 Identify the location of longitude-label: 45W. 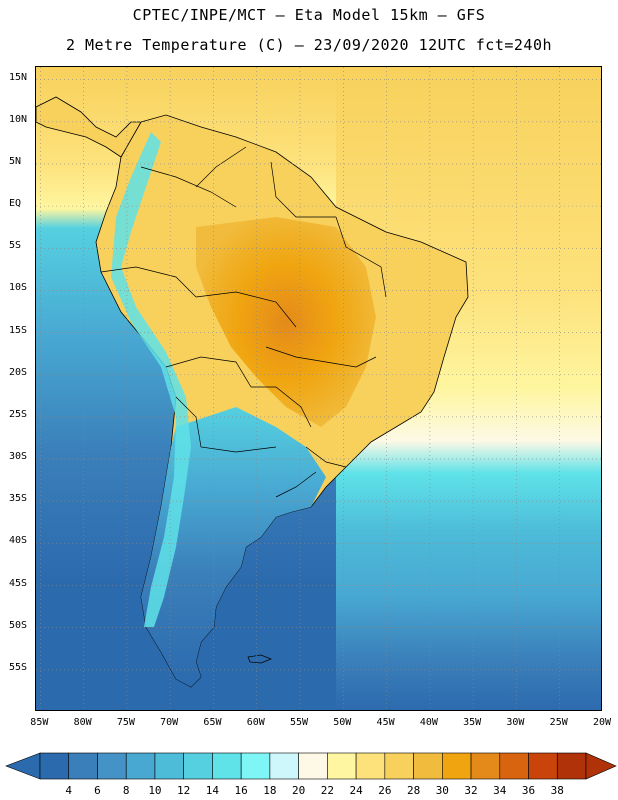
(385, 722).